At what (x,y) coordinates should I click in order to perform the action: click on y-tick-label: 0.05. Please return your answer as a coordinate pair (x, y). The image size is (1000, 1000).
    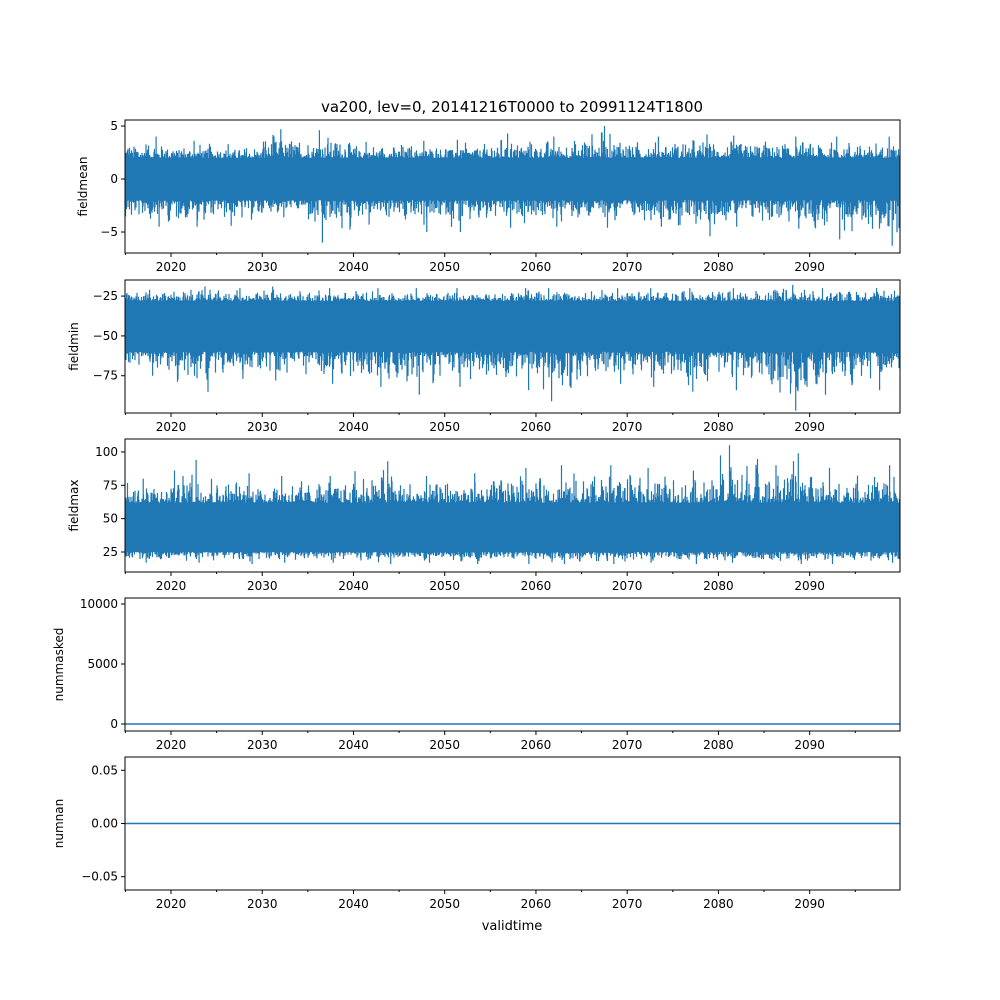
    Looking at the image, I should click on (104, 770).